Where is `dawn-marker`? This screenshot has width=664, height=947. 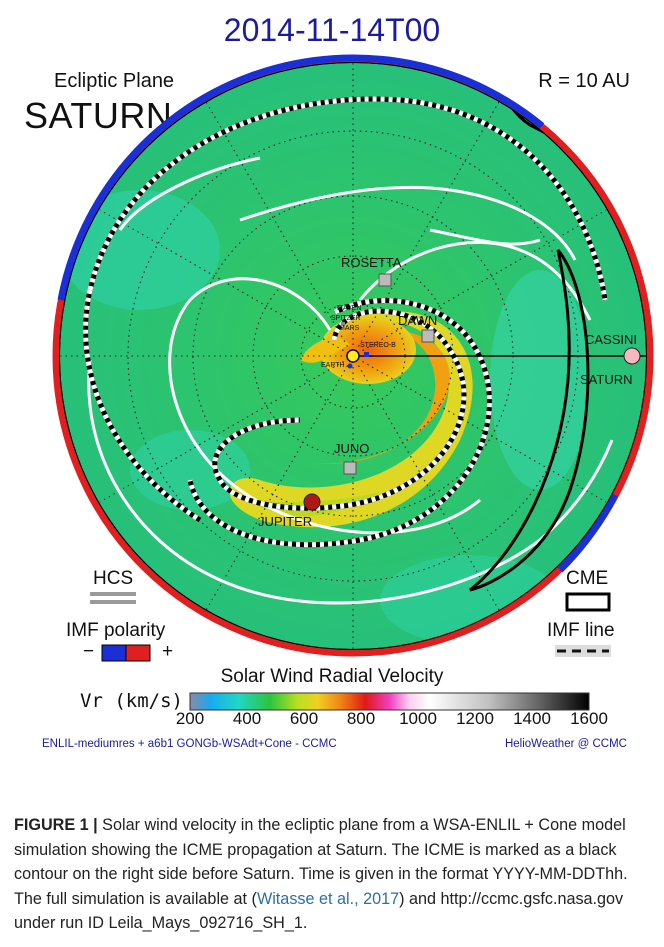 dawn-marker is located at coordinates (428, 336).